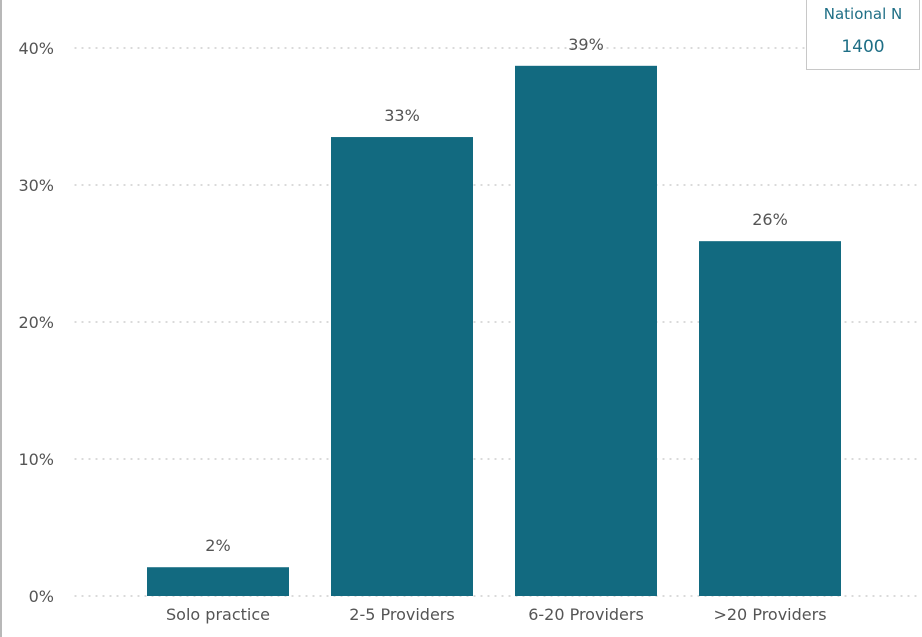 The image size is (922, 637). Describe the element at coordinates (36, 459) in the screenshot. I see `y-tick-label: 10%` at that location.